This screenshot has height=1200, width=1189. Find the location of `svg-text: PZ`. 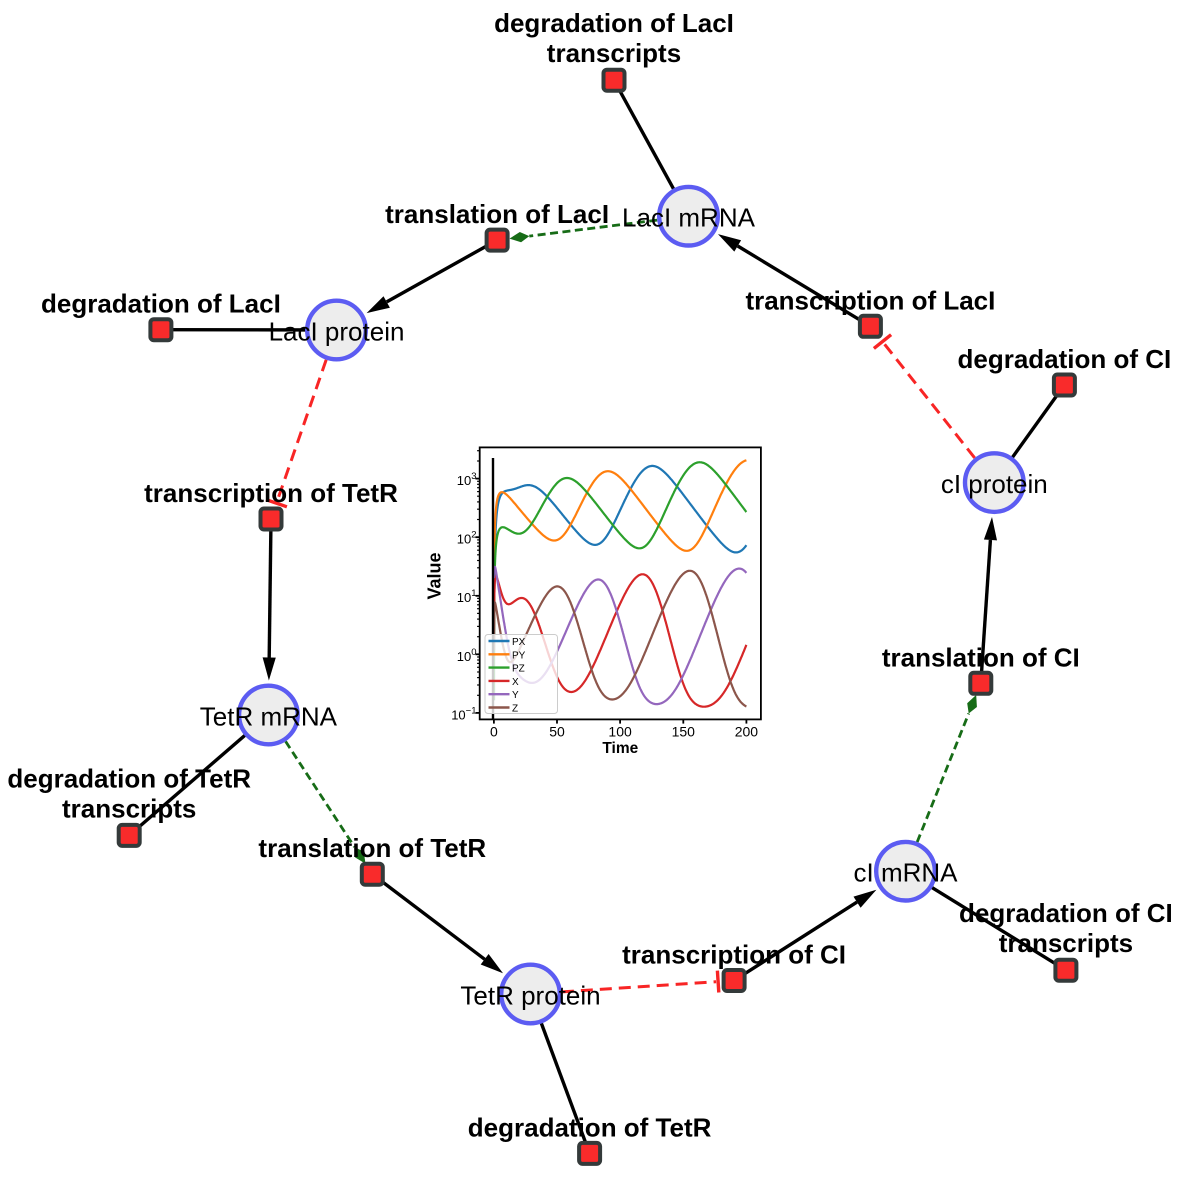

svg-text: PZ is located at coordinates (518, 669).